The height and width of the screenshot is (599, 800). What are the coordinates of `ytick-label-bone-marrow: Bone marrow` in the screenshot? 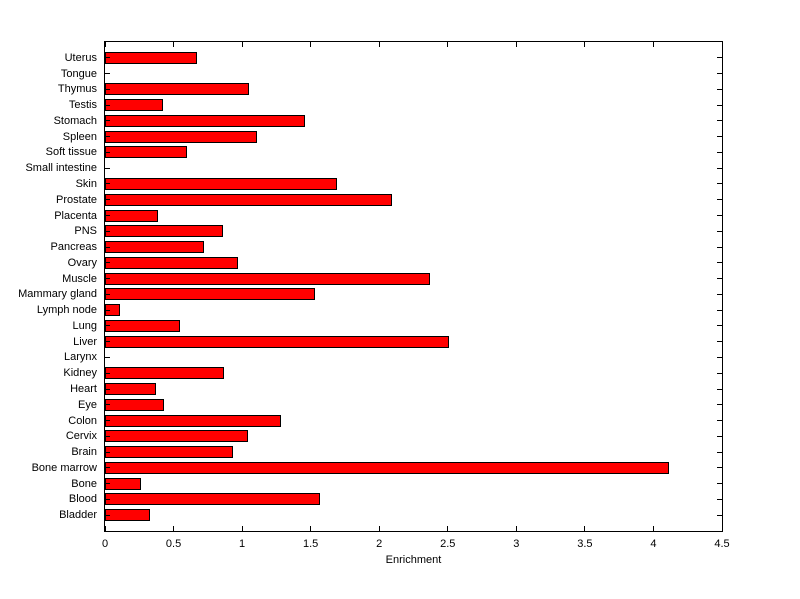 It's located at (64, 467).